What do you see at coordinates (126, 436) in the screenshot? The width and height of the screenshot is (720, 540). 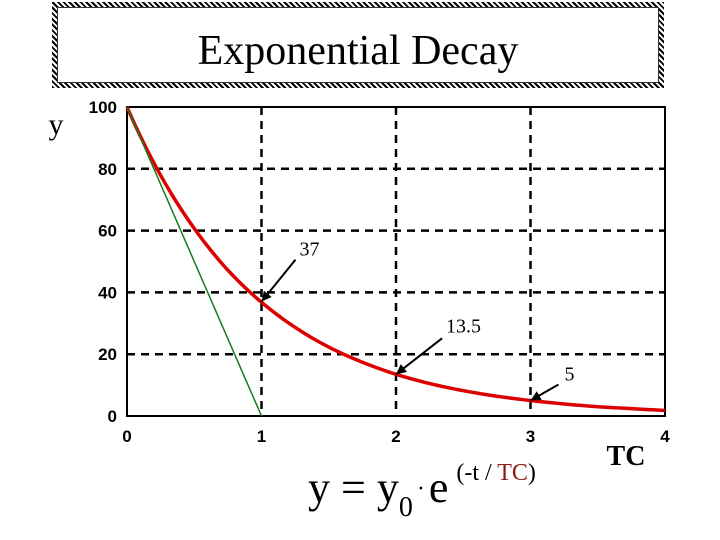 I see `x-tick-label: 0` at bounding box center [126, 436].